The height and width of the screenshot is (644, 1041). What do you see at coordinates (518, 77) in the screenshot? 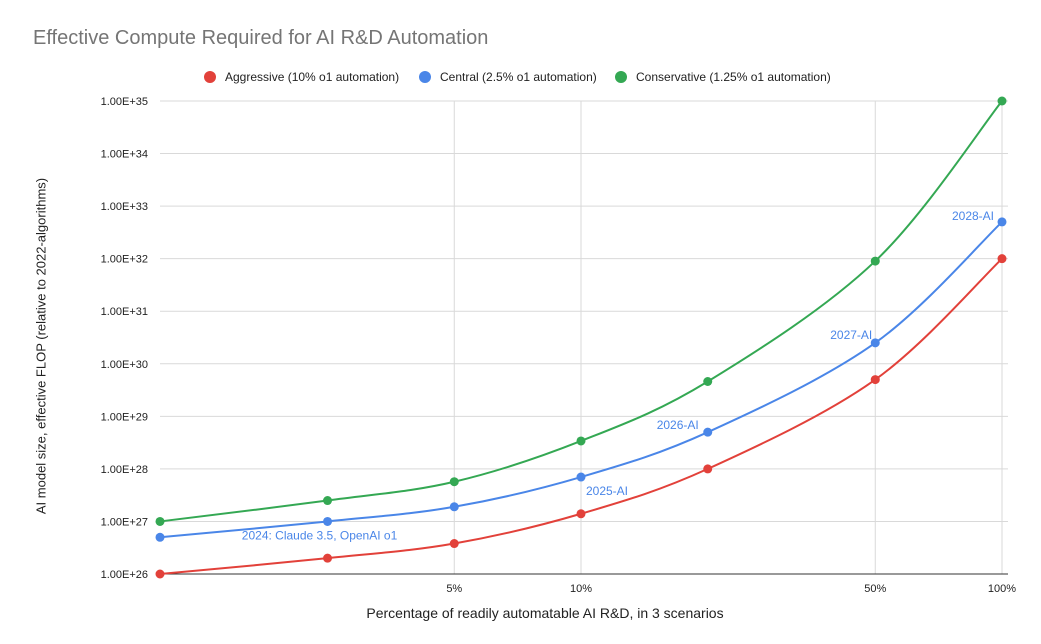
I see `legend-label-central: Central (2.5% o1 automation)` at bounding box center [518, 77].